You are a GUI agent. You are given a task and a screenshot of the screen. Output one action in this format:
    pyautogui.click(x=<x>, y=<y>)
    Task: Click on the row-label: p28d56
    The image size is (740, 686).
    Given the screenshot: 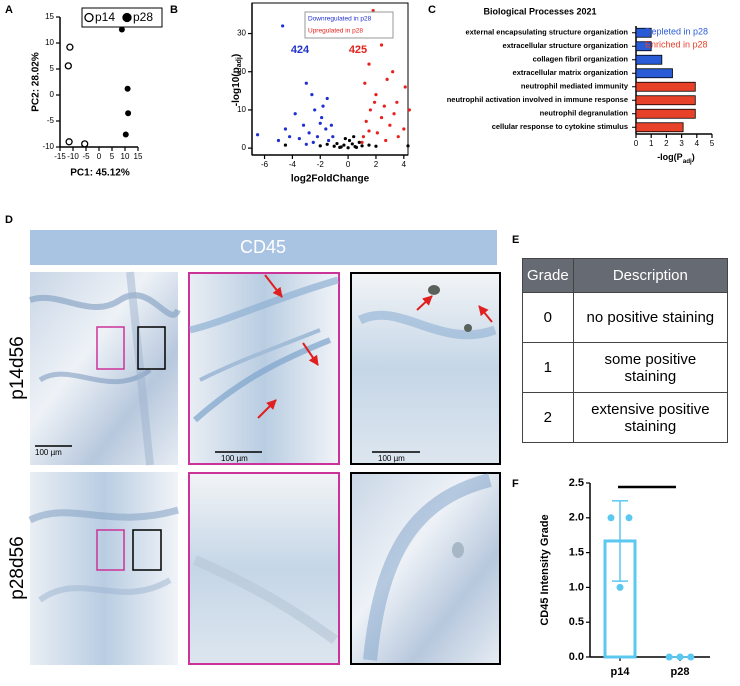 What is the action you would take?
    pyautogui.click(x=17, y=567)
    